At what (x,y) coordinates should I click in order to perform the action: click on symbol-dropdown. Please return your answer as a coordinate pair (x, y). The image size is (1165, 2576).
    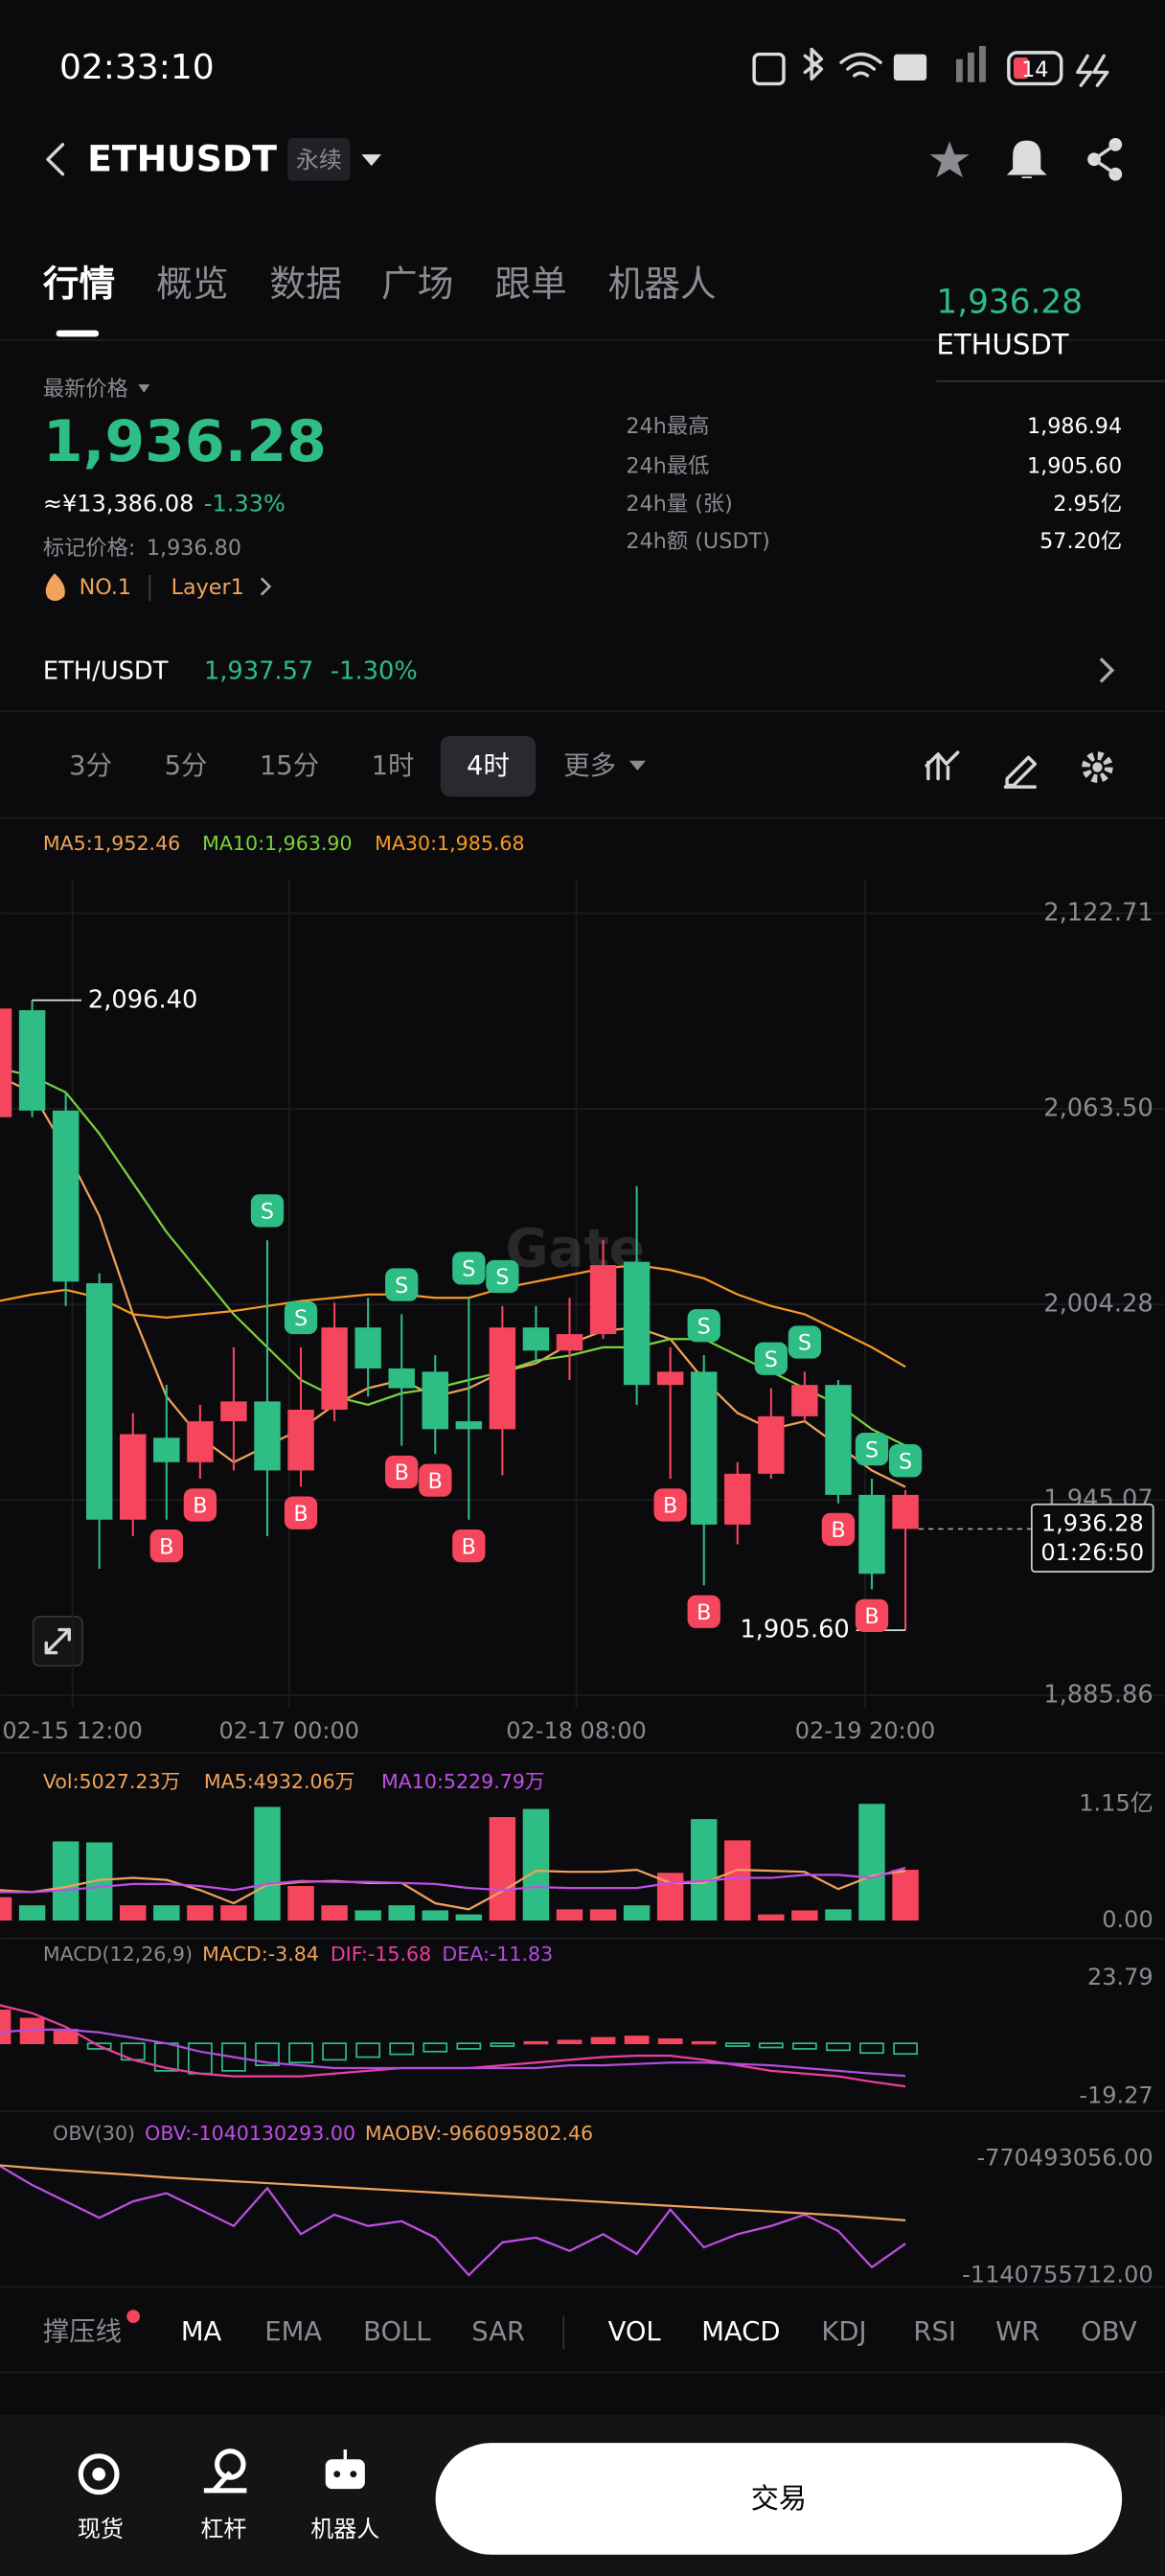
    Looking at the image, I should click on (371, 160).